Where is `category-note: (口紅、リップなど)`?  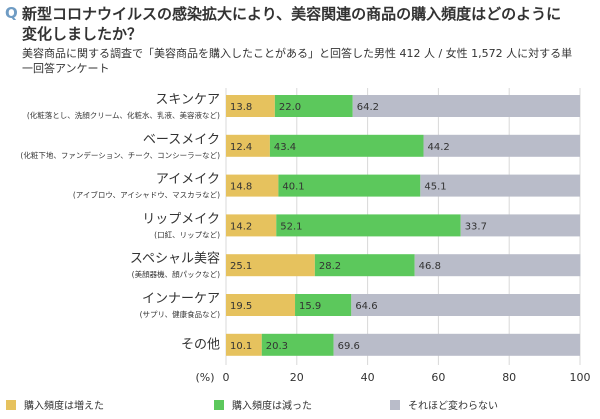 category-note: (口紅、リップなど) is located at coordinates (187, 234).